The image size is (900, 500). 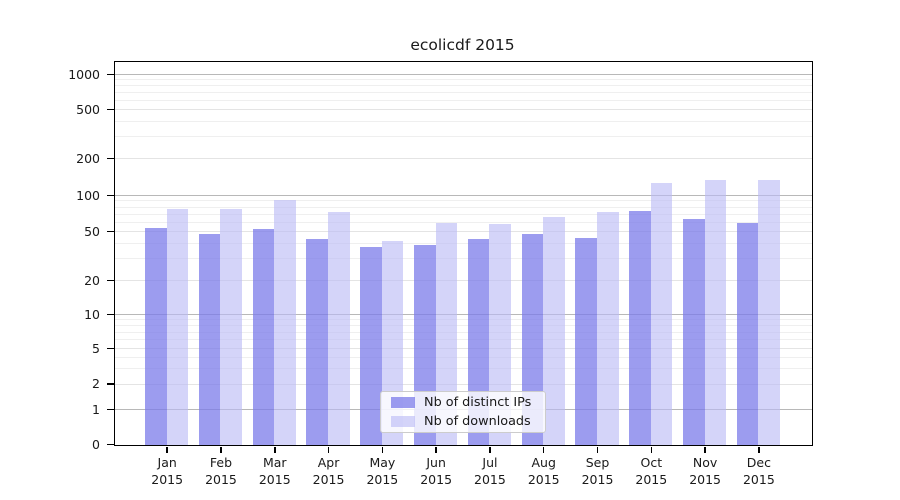 I want to click on bar-distinct-ips-mar, so click(x=263, y=337).